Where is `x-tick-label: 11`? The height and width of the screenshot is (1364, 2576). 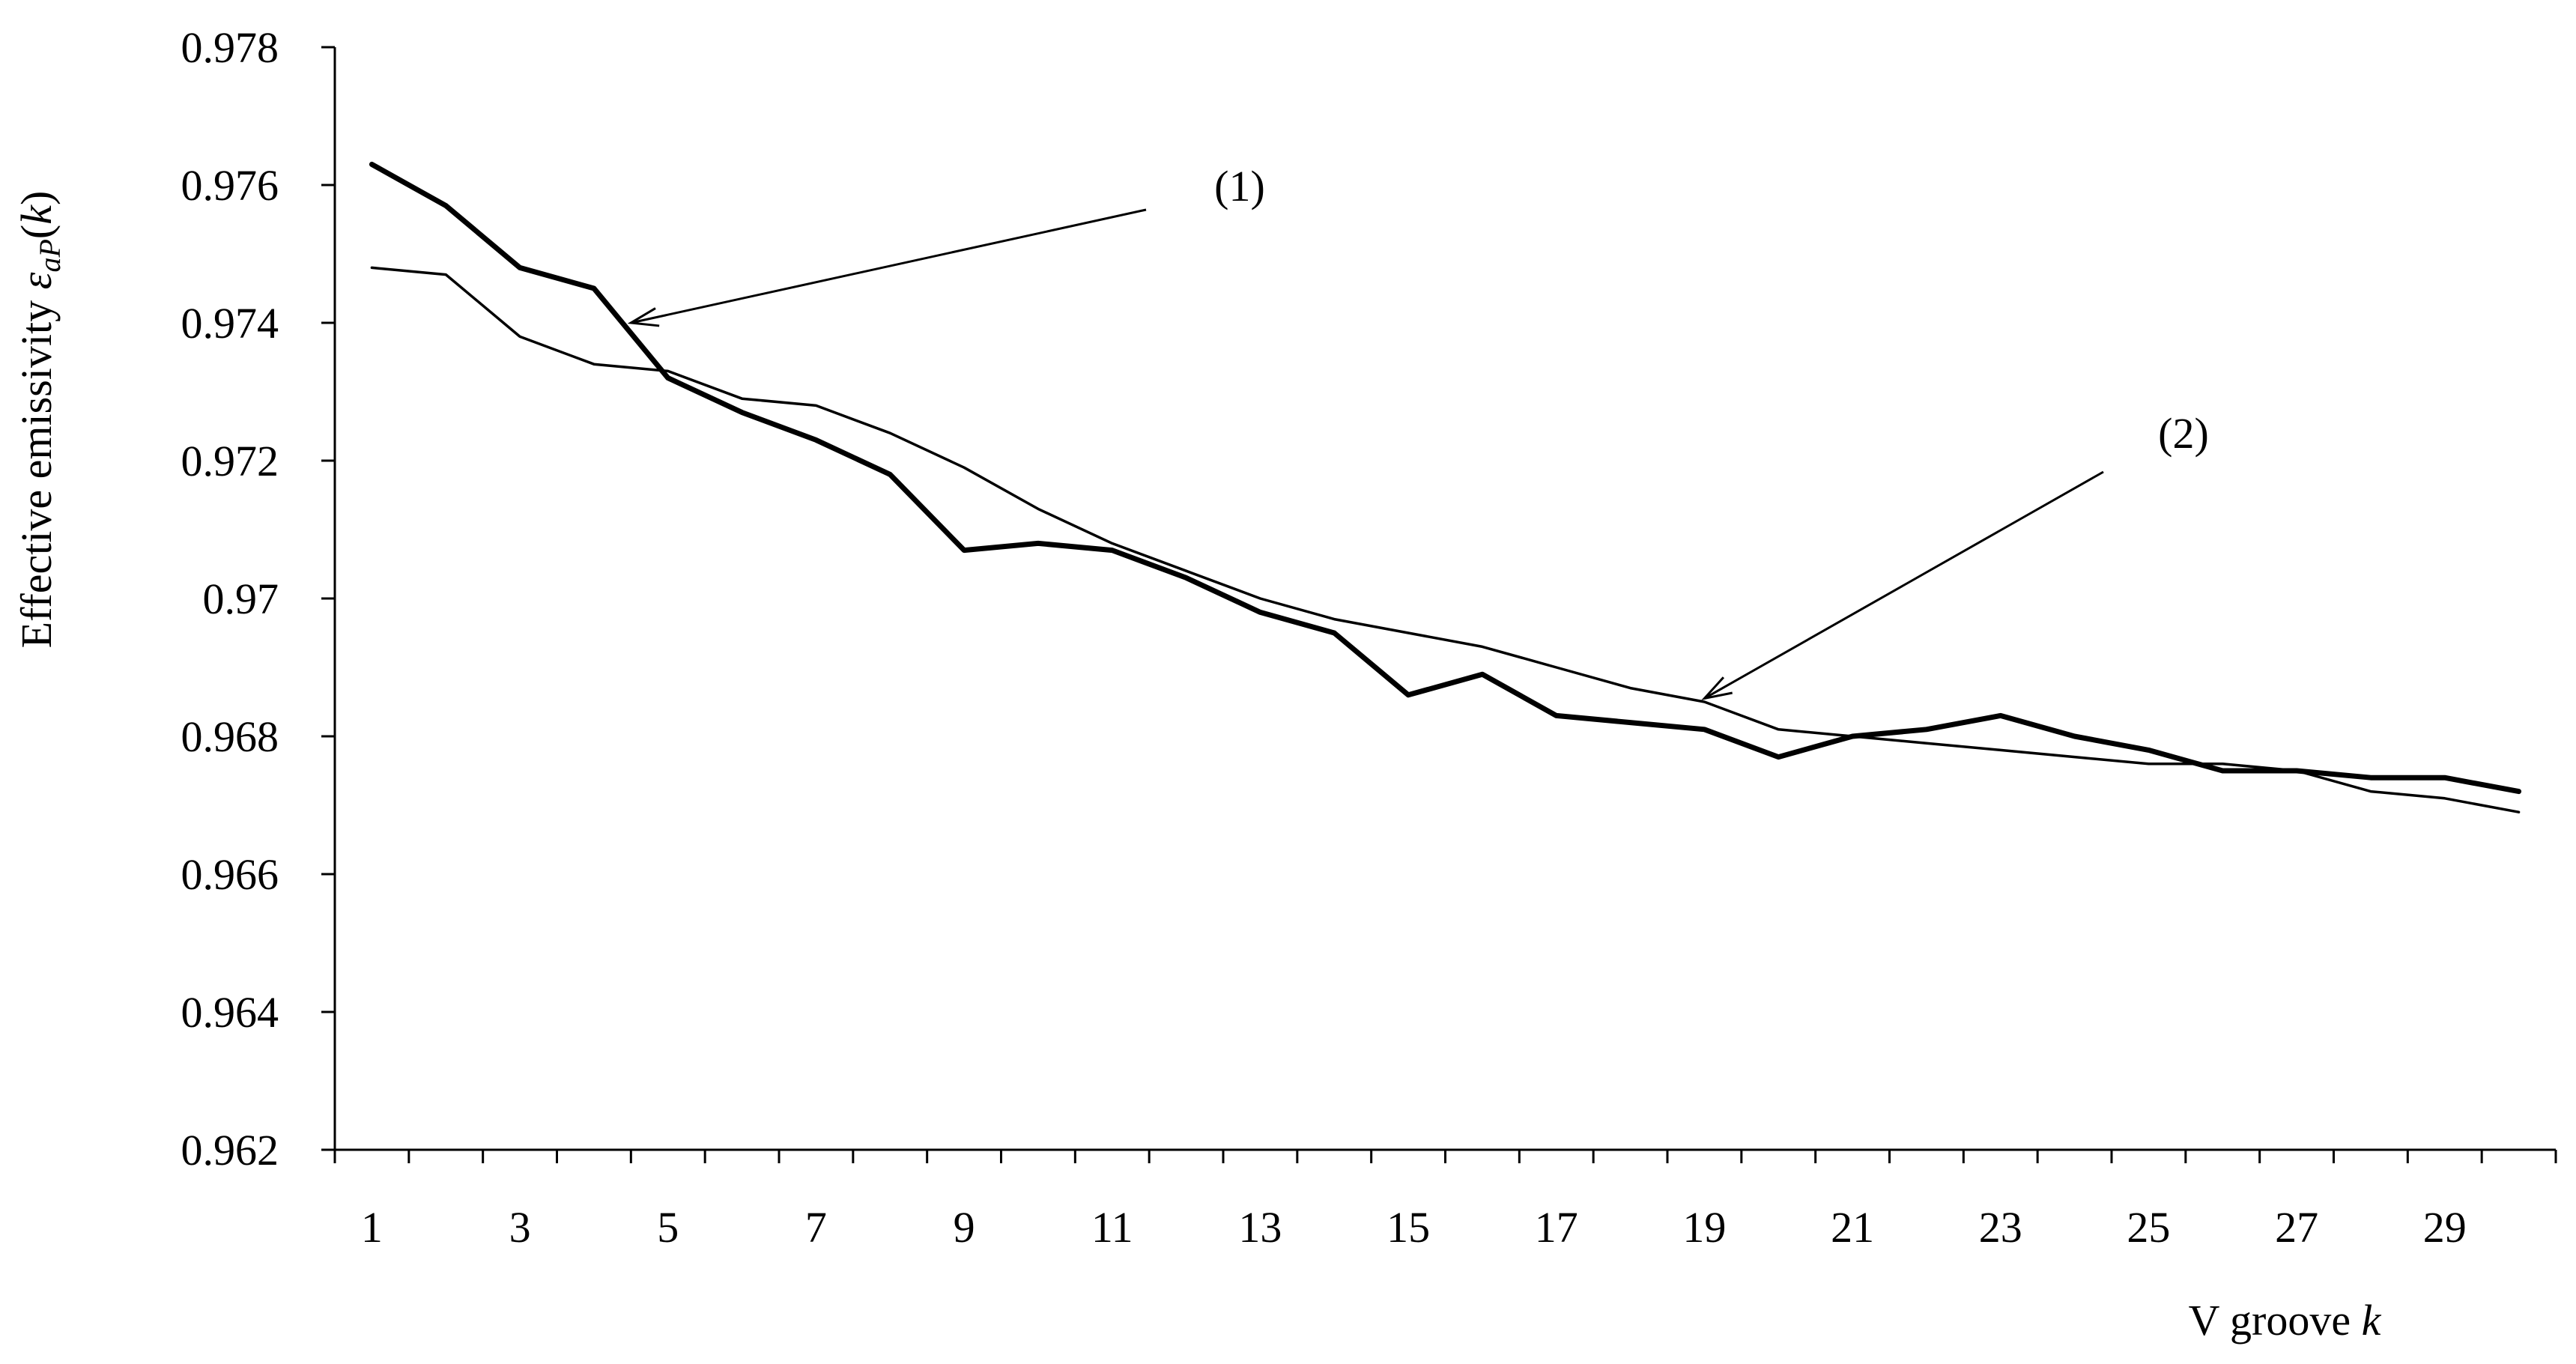
x-tick-label: 11 is located at coordinates (1112, 1227).